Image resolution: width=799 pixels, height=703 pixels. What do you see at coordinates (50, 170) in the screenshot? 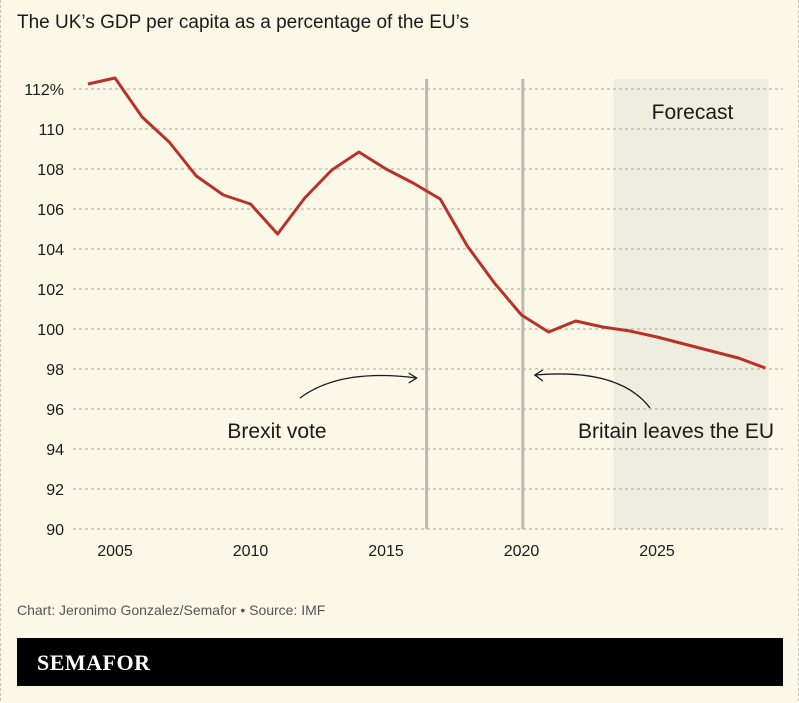
I see `y-tick-label: 108` at bounding box center [50, 170].